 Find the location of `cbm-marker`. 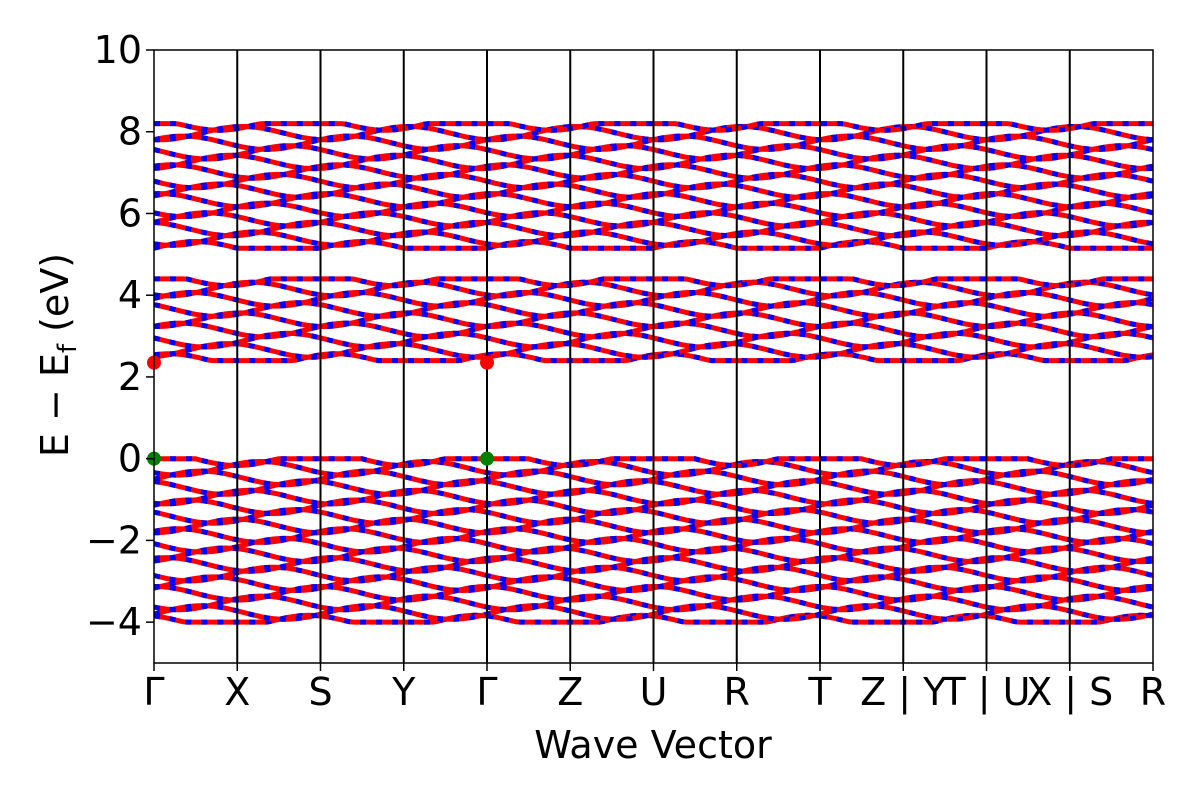

cbm-marker is located at coordinates (487, 362).